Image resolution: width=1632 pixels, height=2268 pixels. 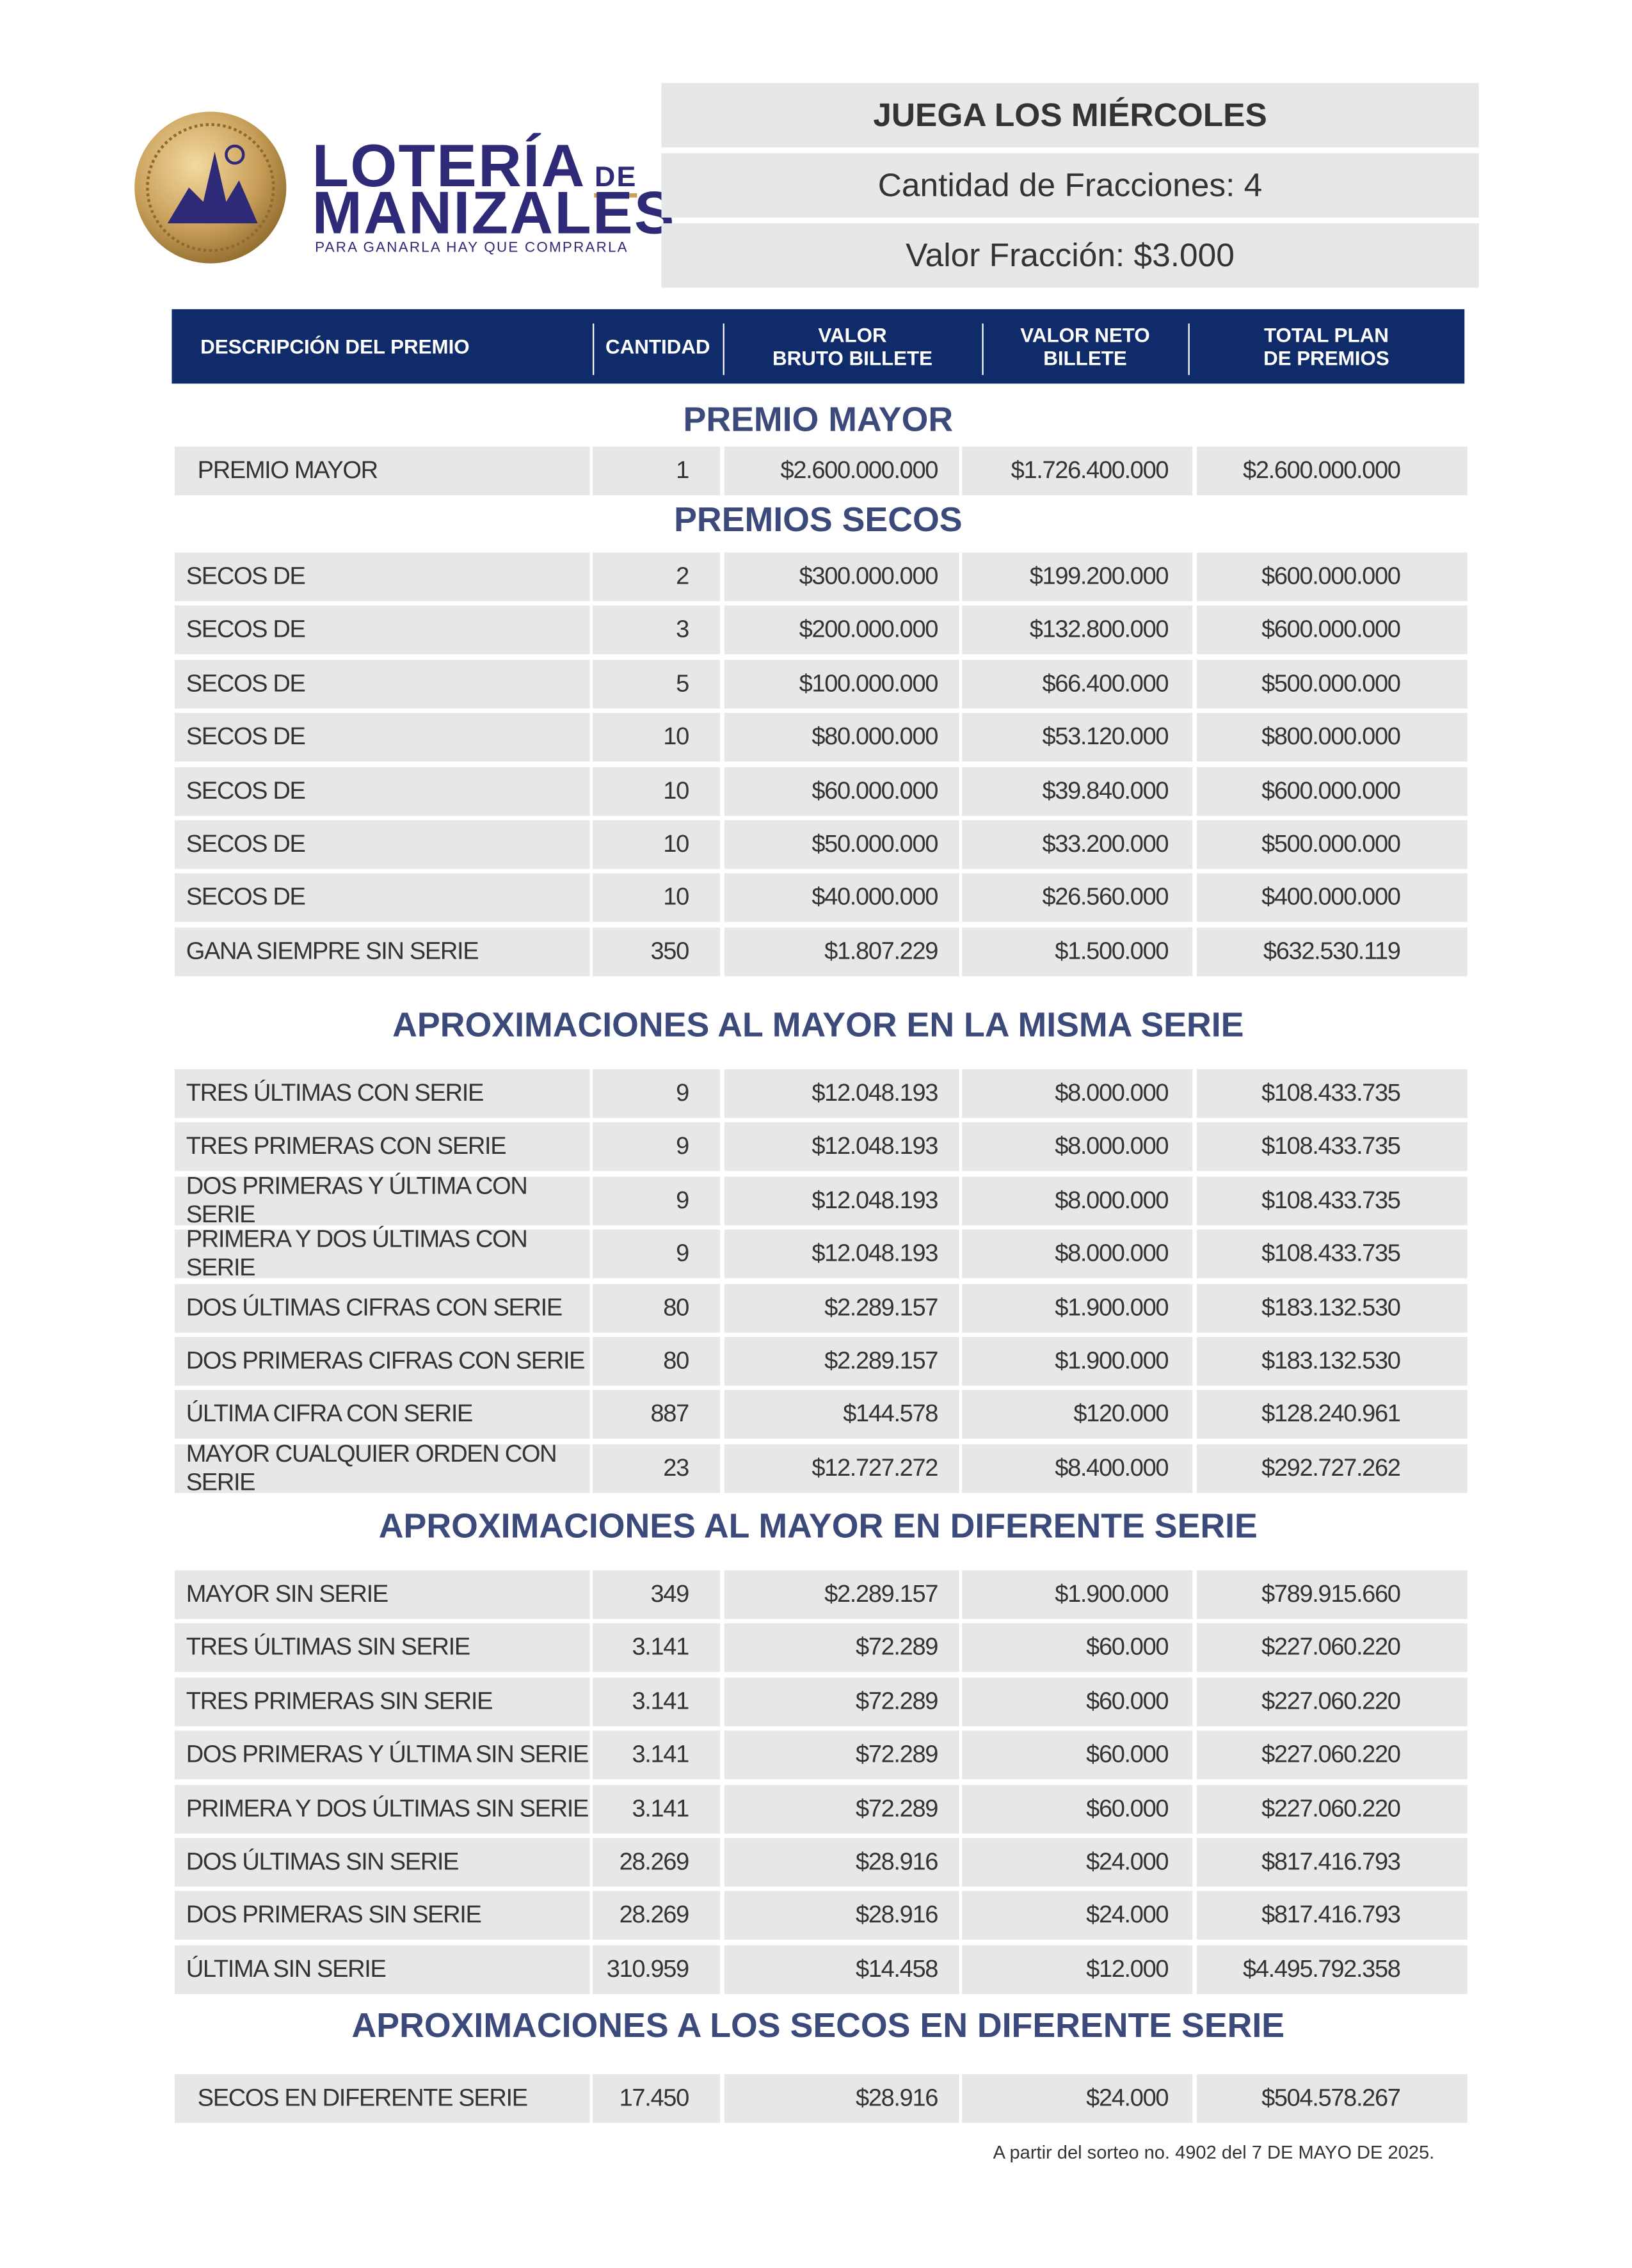 I want to click on table-cell: DOS PRIMERAS Y ÚLTIMA SIN SERIE, so click(x=382, y=1755).